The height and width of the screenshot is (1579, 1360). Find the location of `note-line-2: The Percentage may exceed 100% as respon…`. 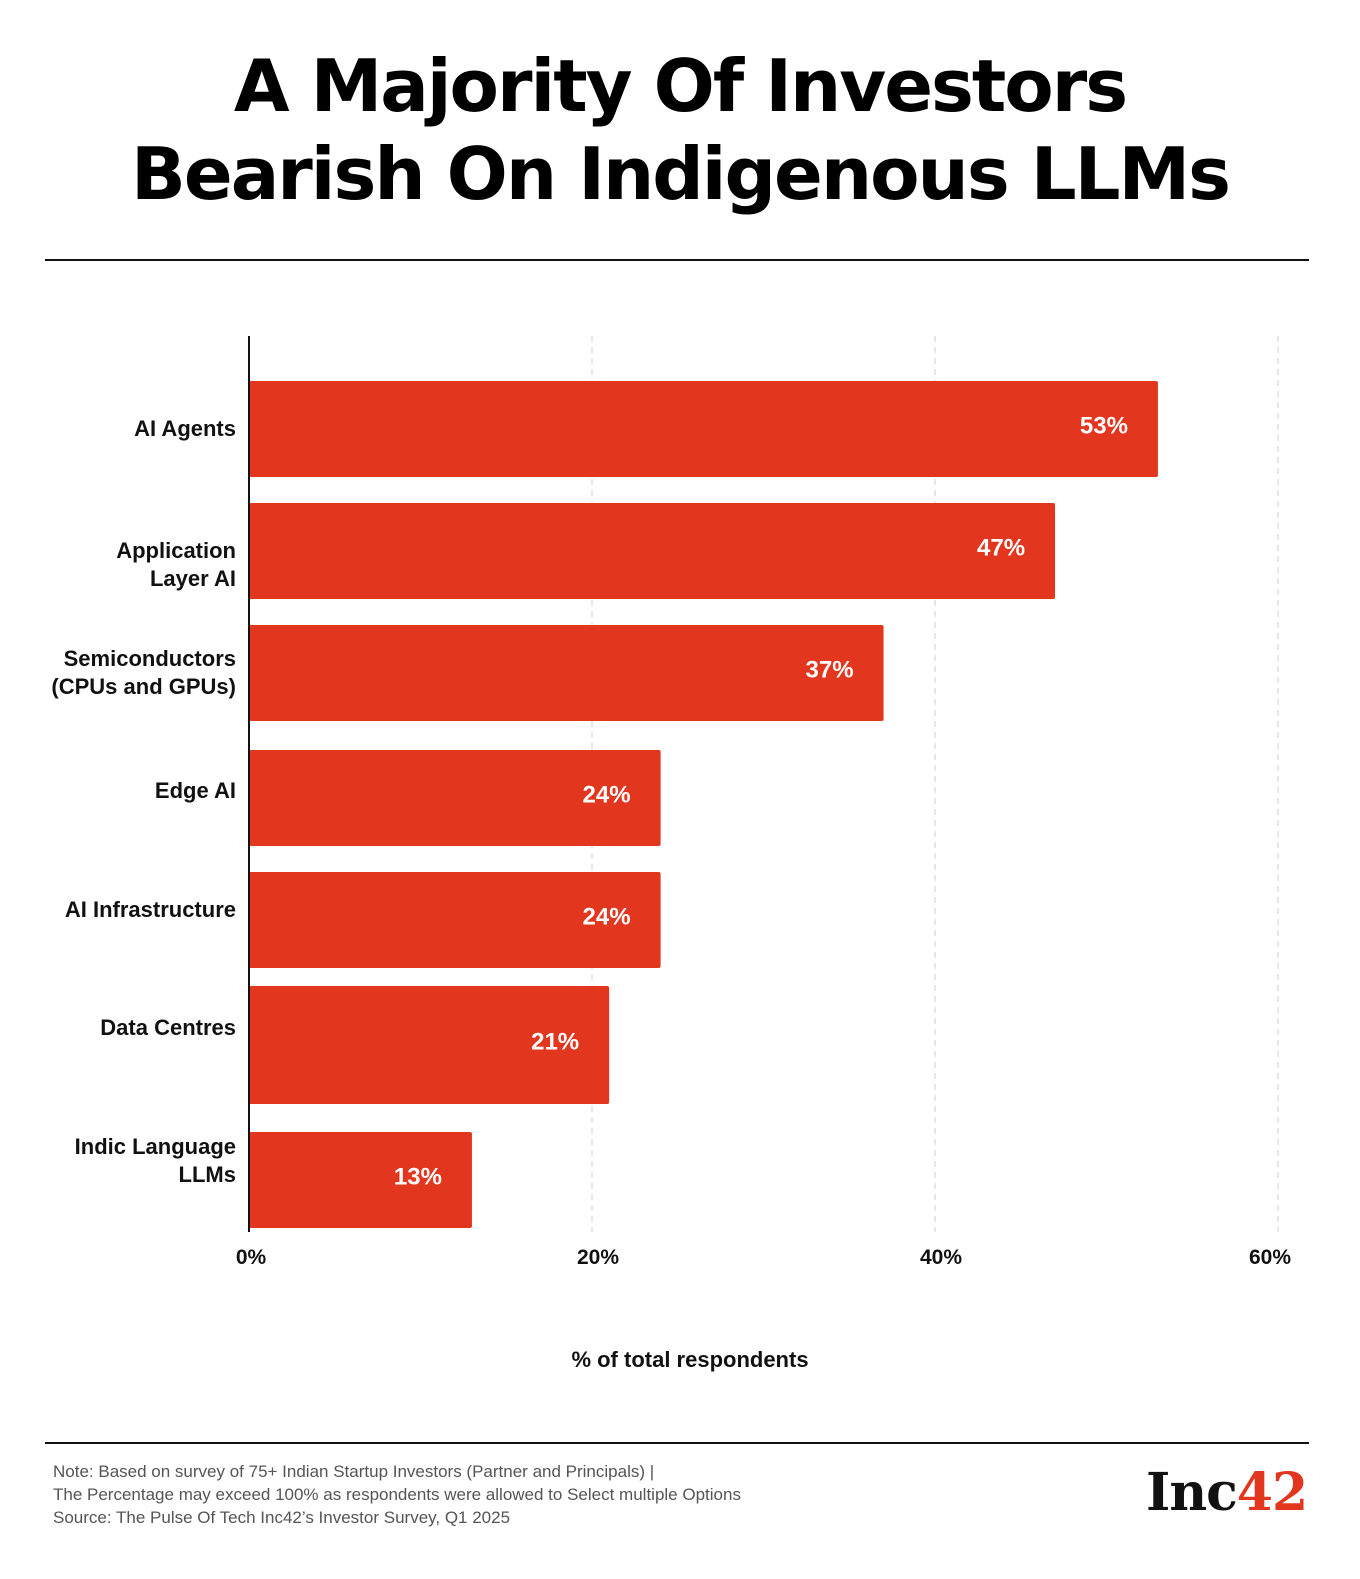

note-line-2: The Percentage may exceed 100% as respon… is located at coordinates (397, 1494).